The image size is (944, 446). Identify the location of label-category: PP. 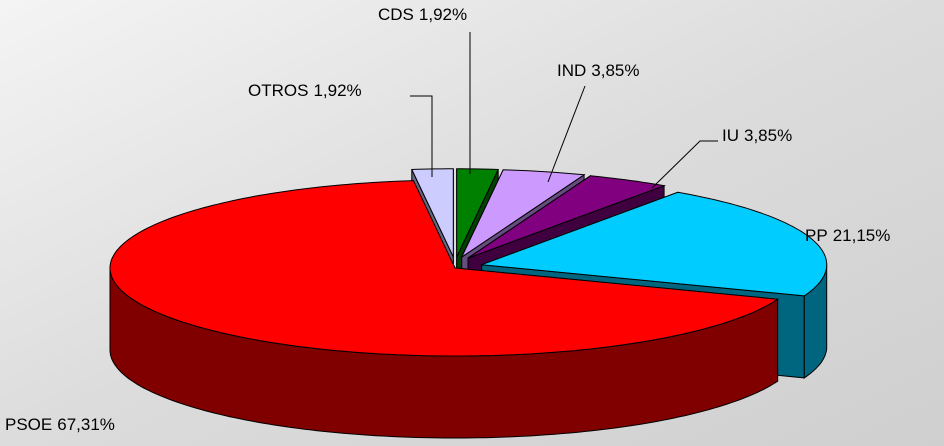
(816, 235).